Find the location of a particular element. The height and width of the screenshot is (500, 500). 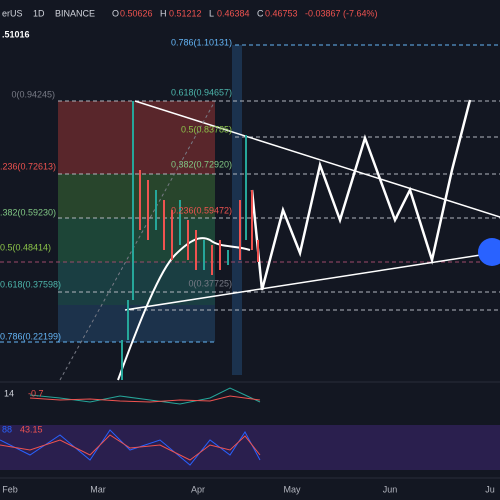

x-tick-label: Jun is located at coordinates (390, 489).